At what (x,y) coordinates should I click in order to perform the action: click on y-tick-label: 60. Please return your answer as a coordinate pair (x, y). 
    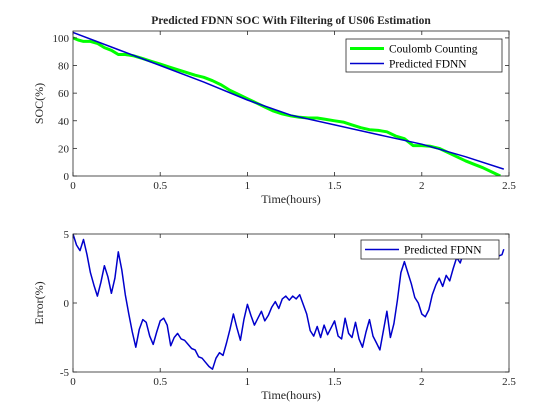
    Looking at the image, I should click on (64, 94).